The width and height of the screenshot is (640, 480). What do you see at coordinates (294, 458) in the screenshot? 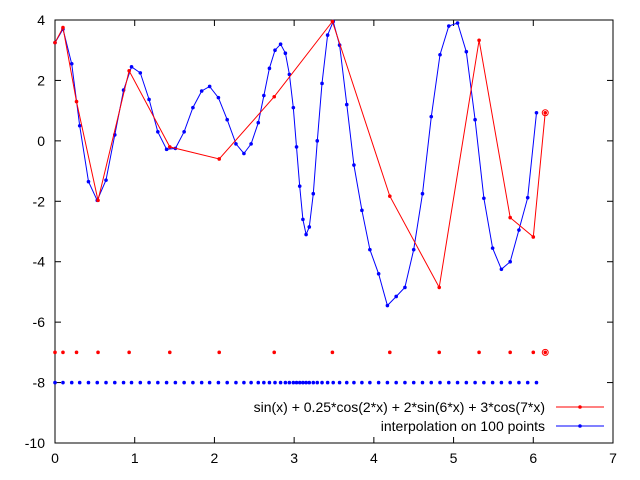
I see `x-tick-label: 3` at bounding box center [294, 458].